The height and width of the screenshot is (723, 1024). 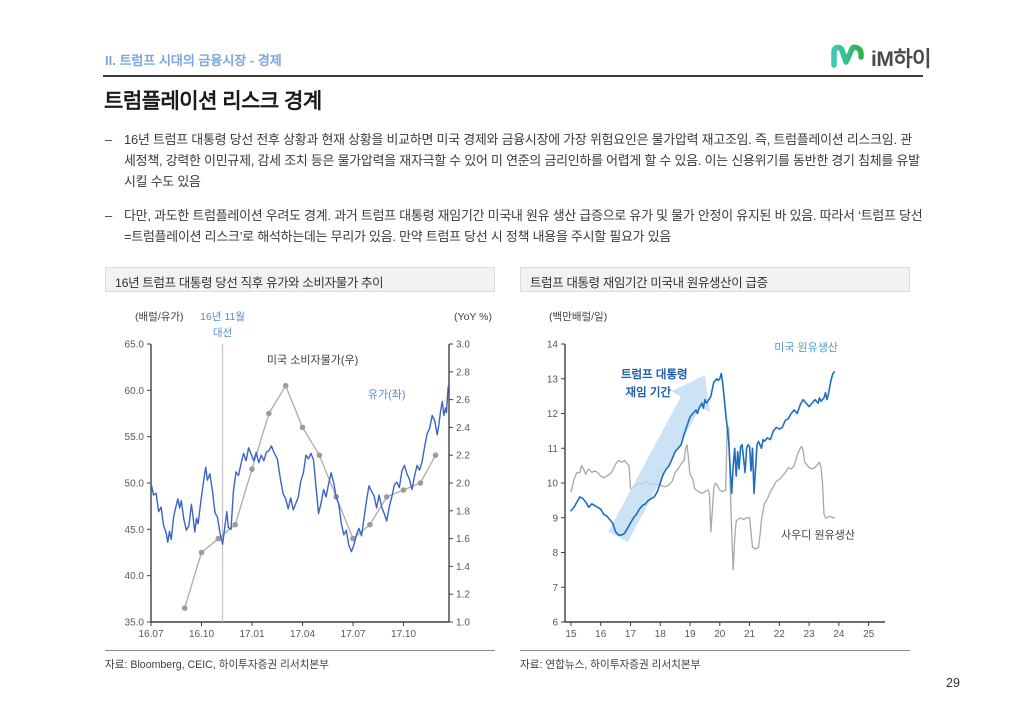 I want to click on svg-text: 1.2, so click(x=463, y=595).